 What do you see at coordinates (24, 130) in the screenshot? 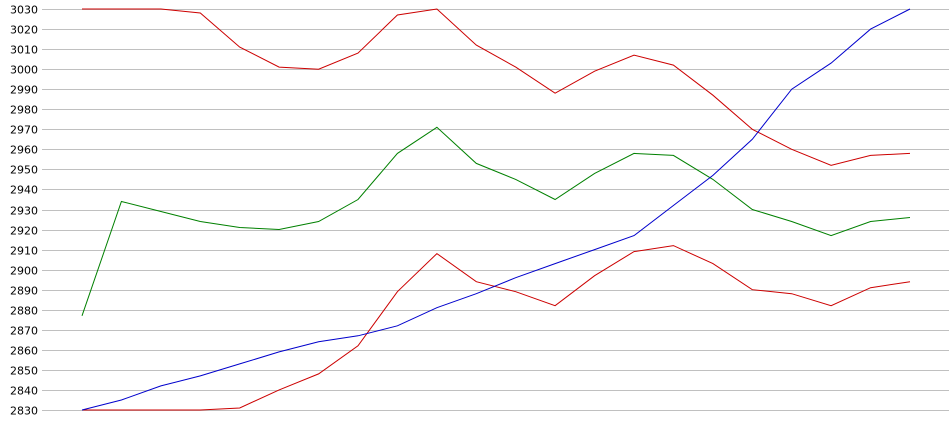
I see `y-tick-label: 2970` at bounding box center [24, 130].